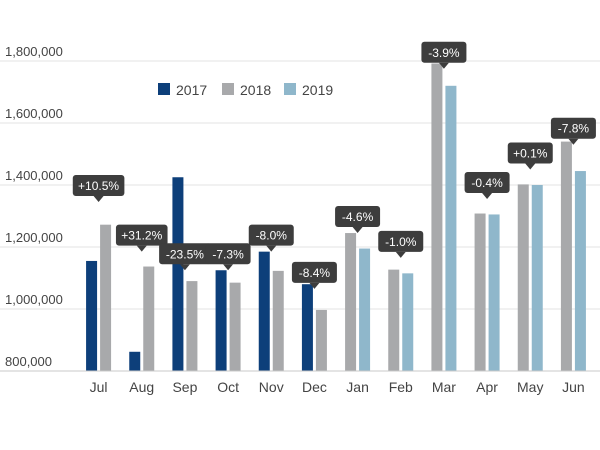  What do you see at coordinates (566, 256) in the screenshot?
I see `bar-2018-jun` at bounding box center [566, 256].